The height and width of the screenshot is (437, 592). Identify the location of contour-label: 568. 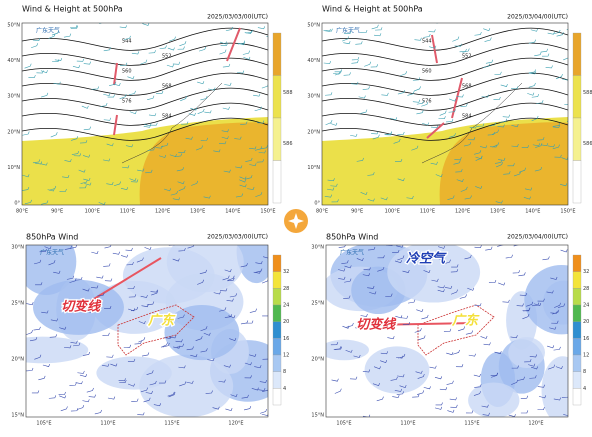
(167, 87).